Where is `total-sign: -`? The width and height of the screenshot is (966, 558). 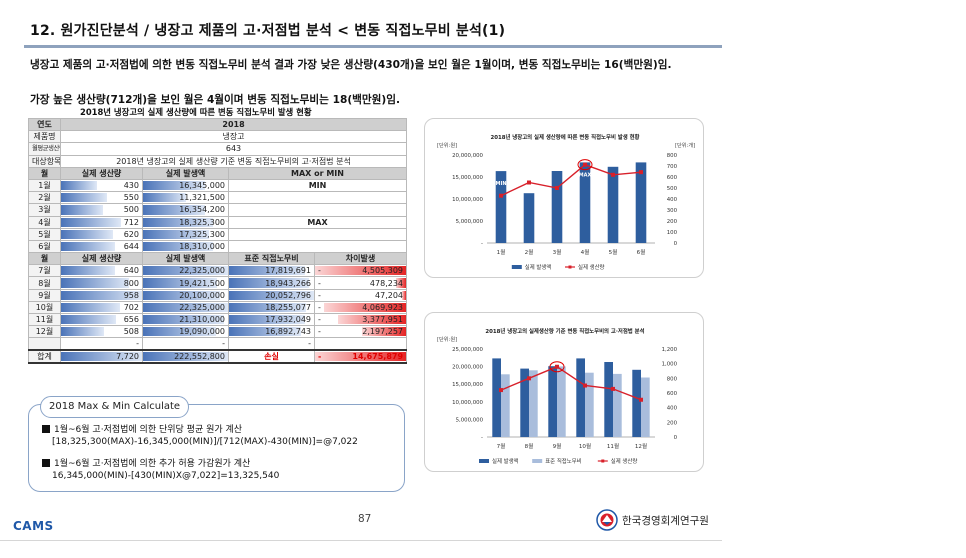
total-sign: - is located at coordinates (320, 357).